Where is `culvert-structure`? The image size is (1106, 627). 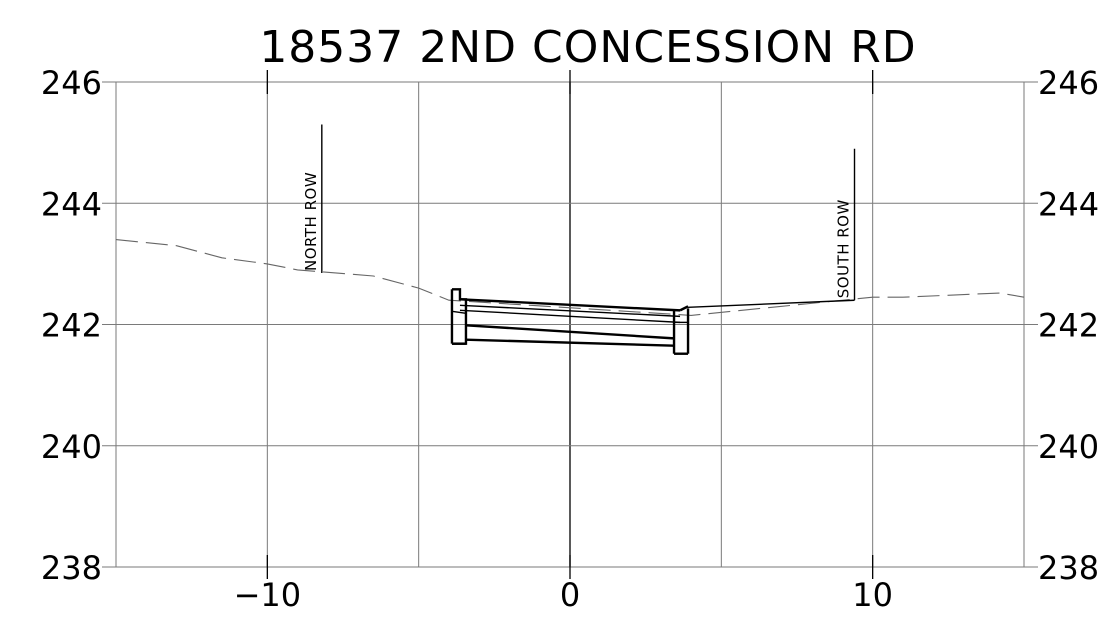 culvert-structure is located at coordinates (652, 321).